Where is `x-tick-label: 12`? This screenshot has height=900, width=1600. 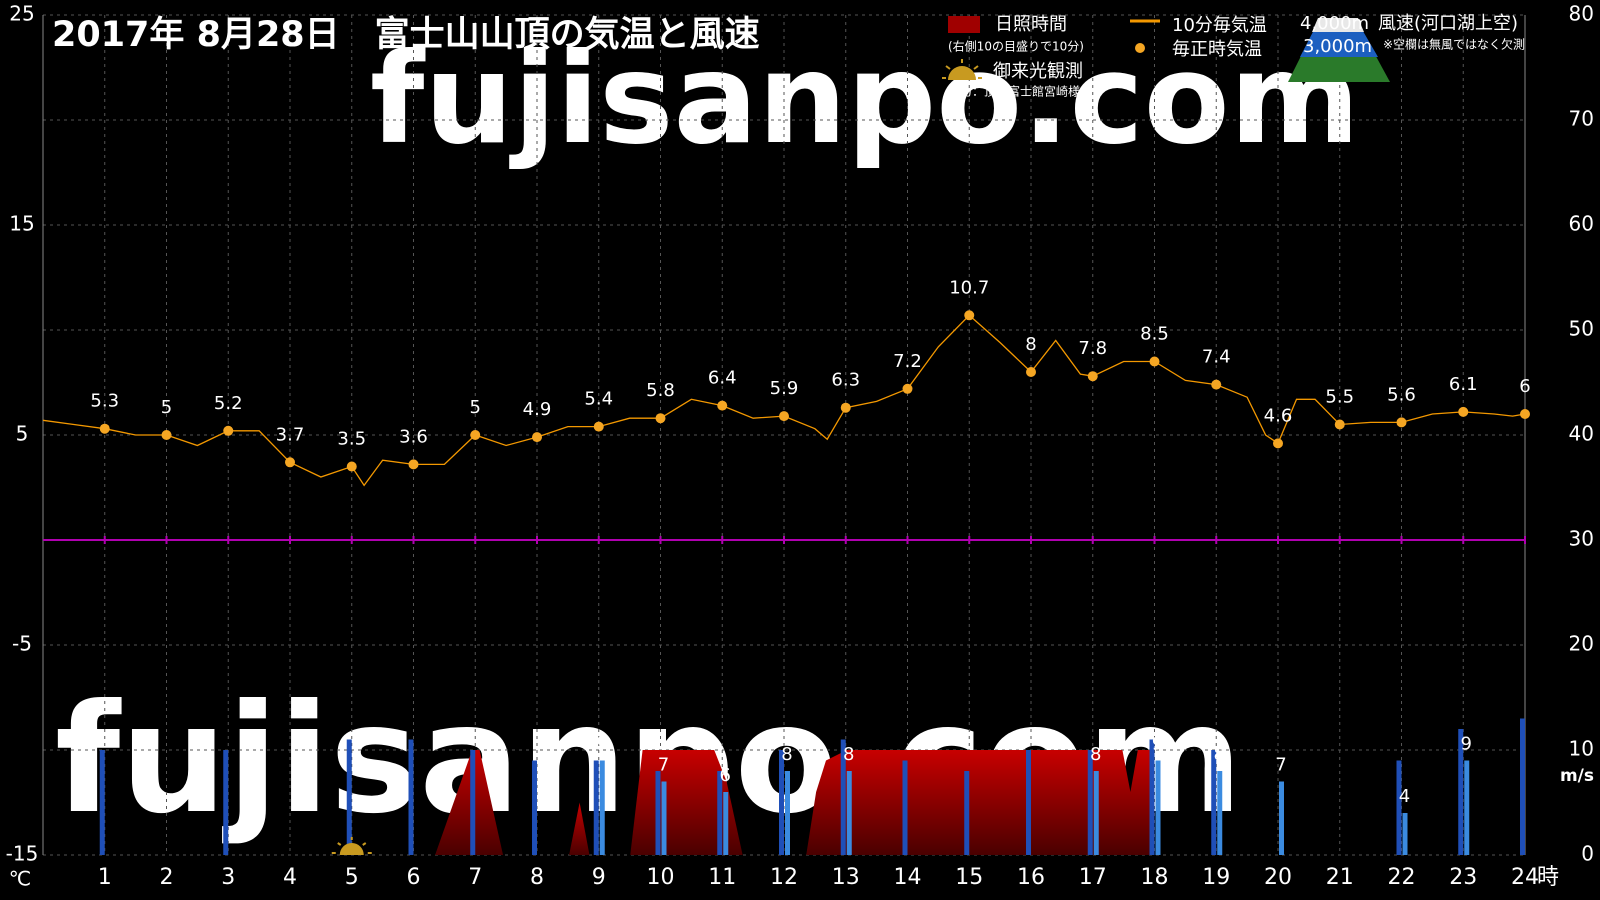
x-tick-label: 12 is located at coordinates (784, 877).